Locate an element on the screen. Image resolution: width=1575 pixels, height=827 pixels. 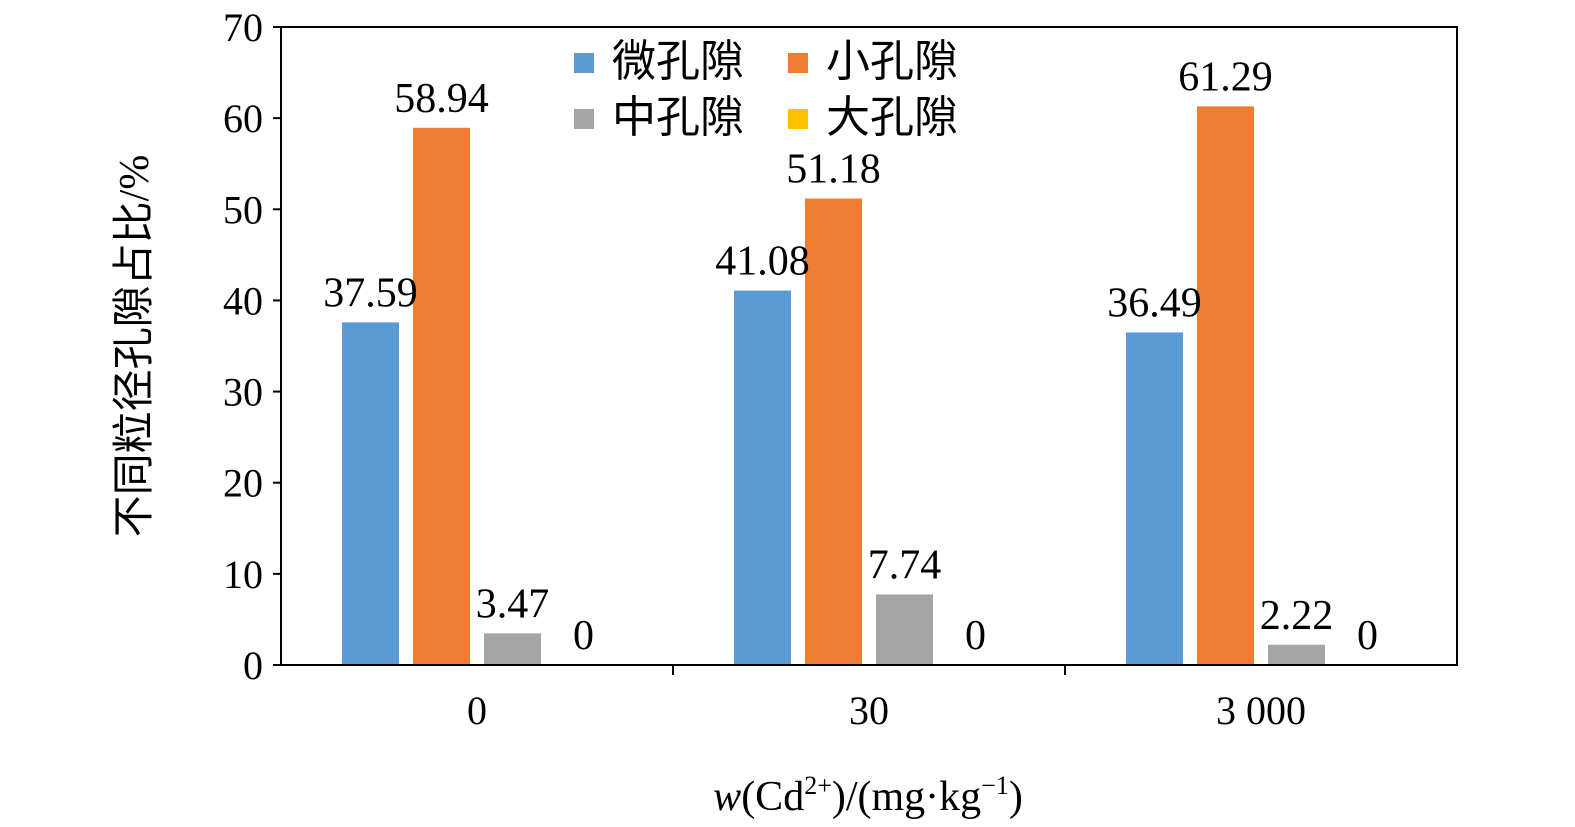
x-axis-title: w(Cd2+)/(mg·kg−1) is located at coordinates (868, 795).